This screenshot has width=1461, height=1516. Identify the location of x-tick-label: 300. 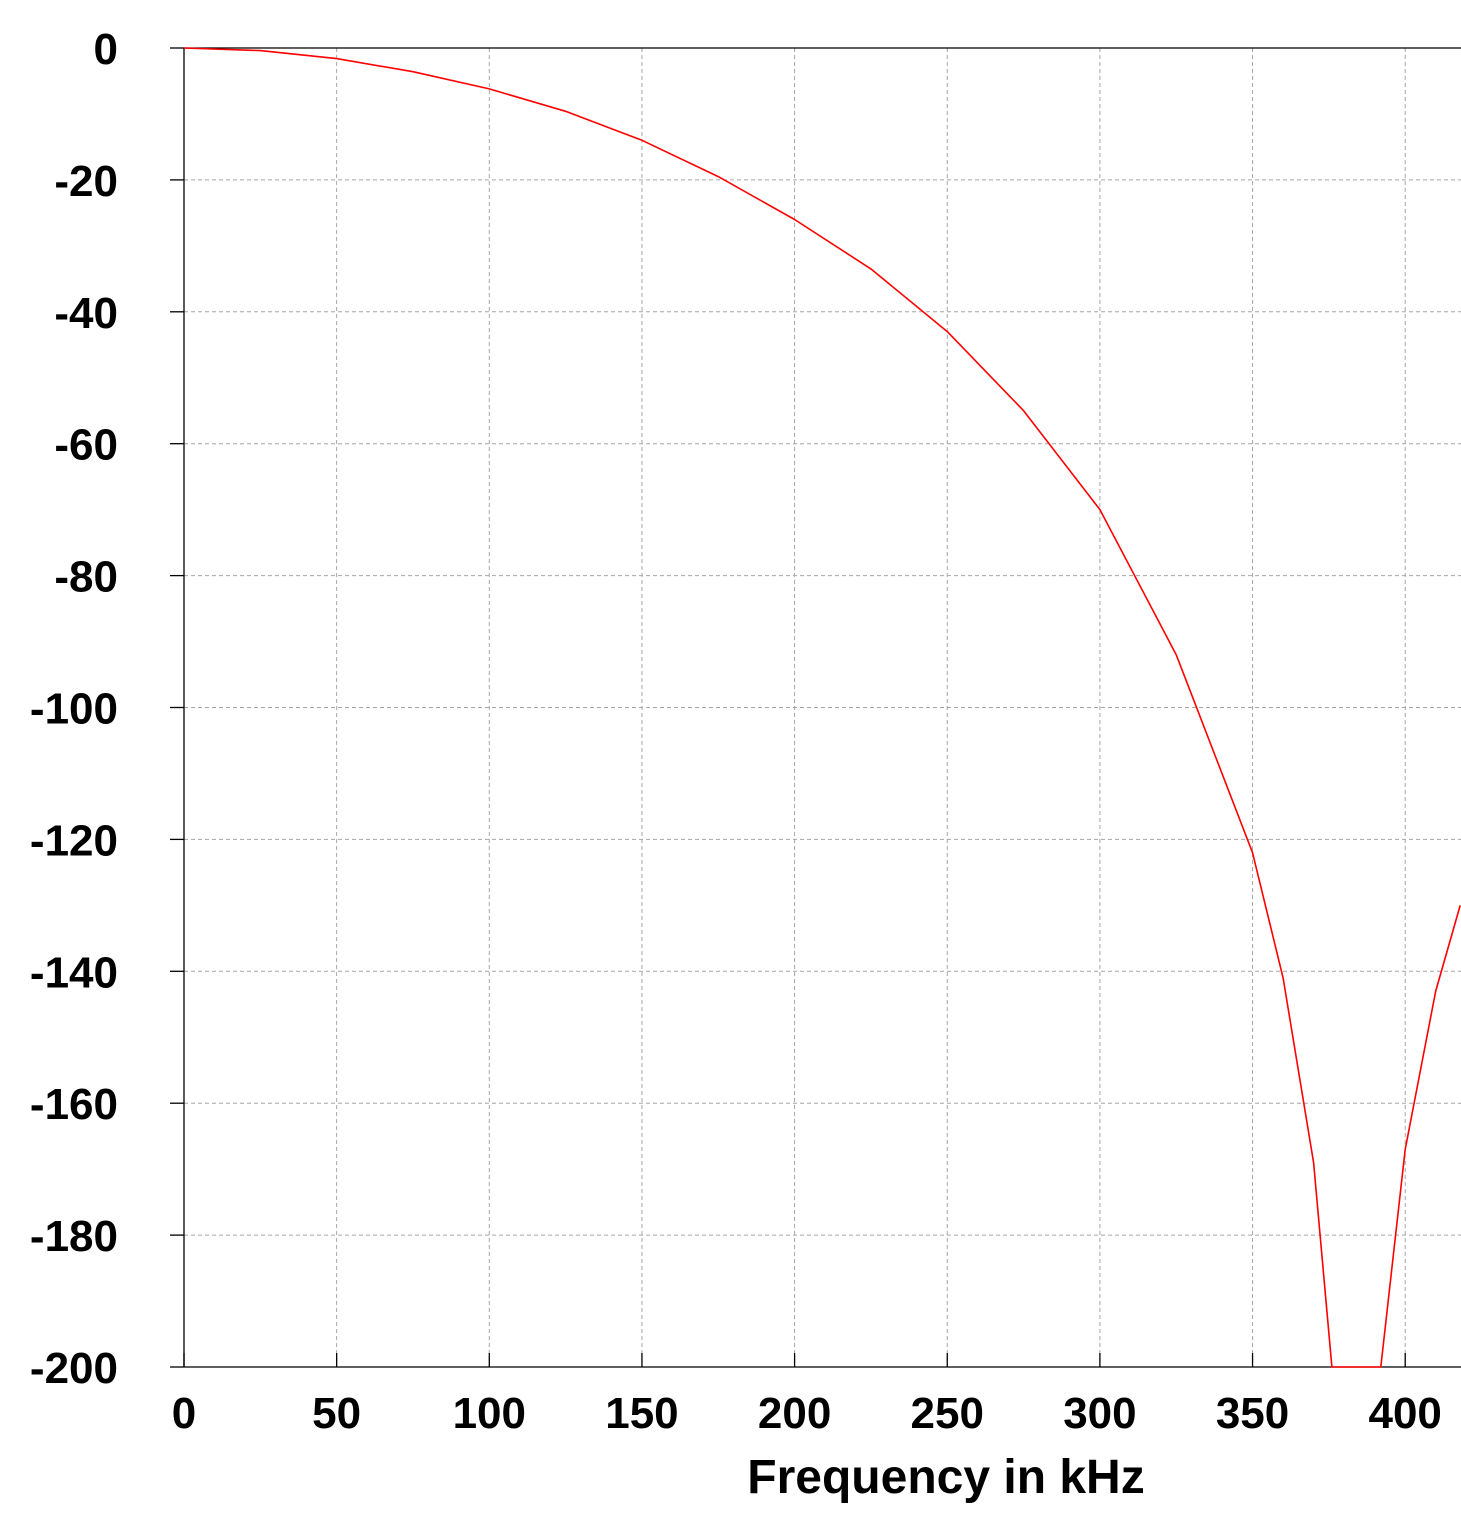
(1099, 1413).